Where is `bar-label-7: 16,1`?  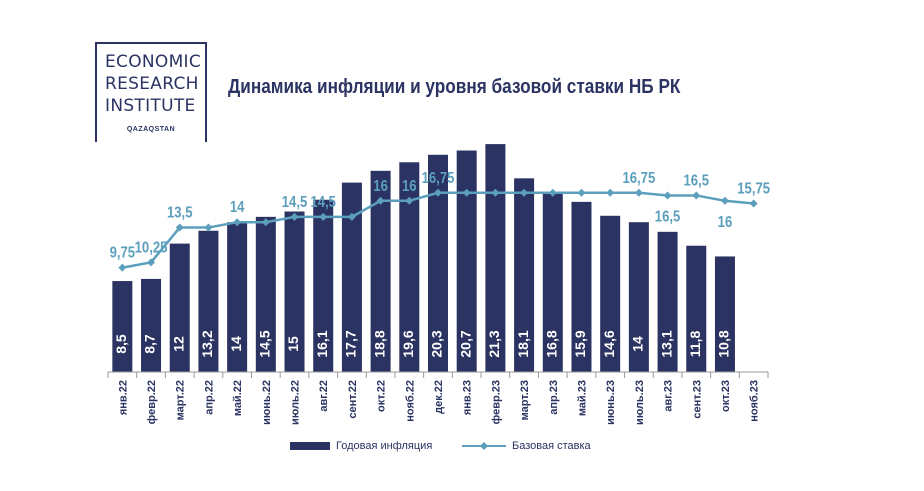 bar-label-7: 16,1 is located at coordinates (322, 343).